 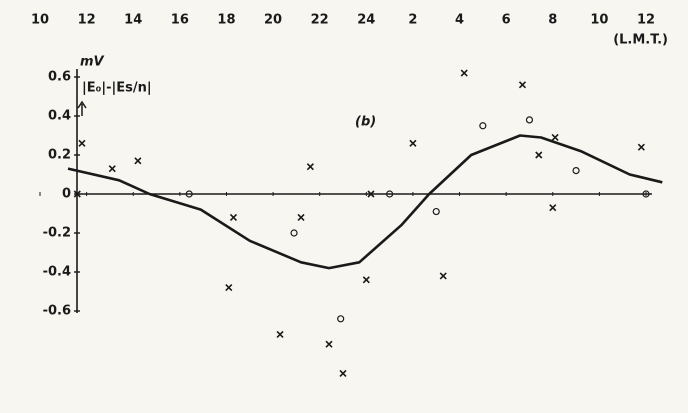 I want to click on y-unit: mV, so click(x=92, y=62).